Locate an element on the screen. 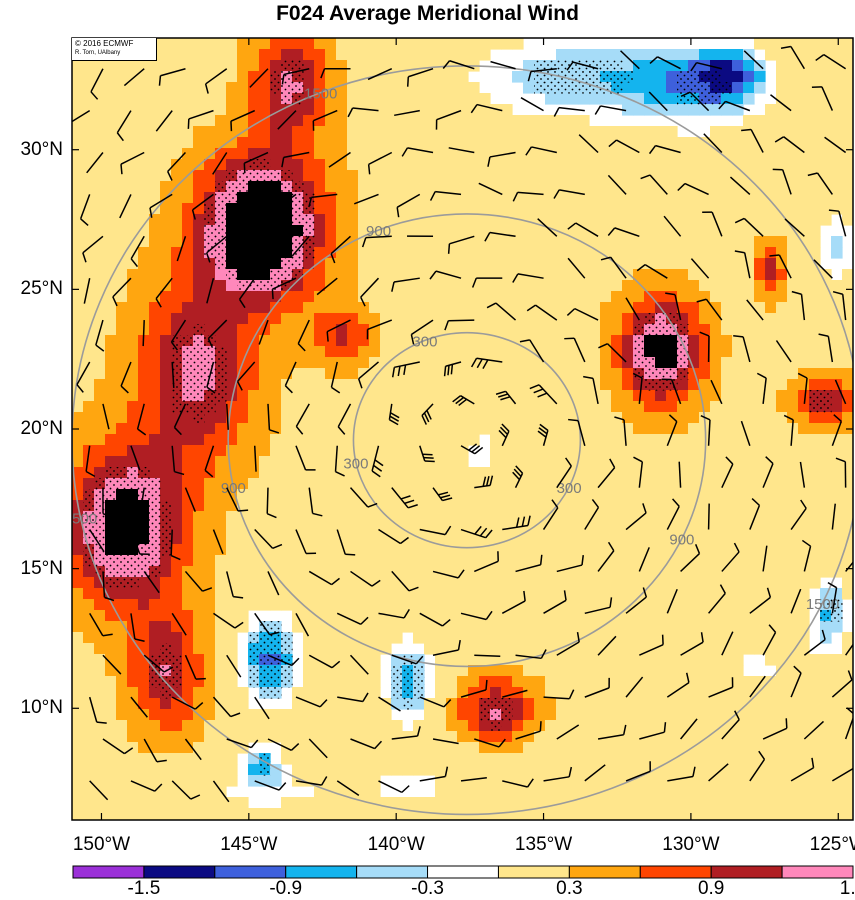  longitude-label: 130°W is located at coordinates (691, 844).